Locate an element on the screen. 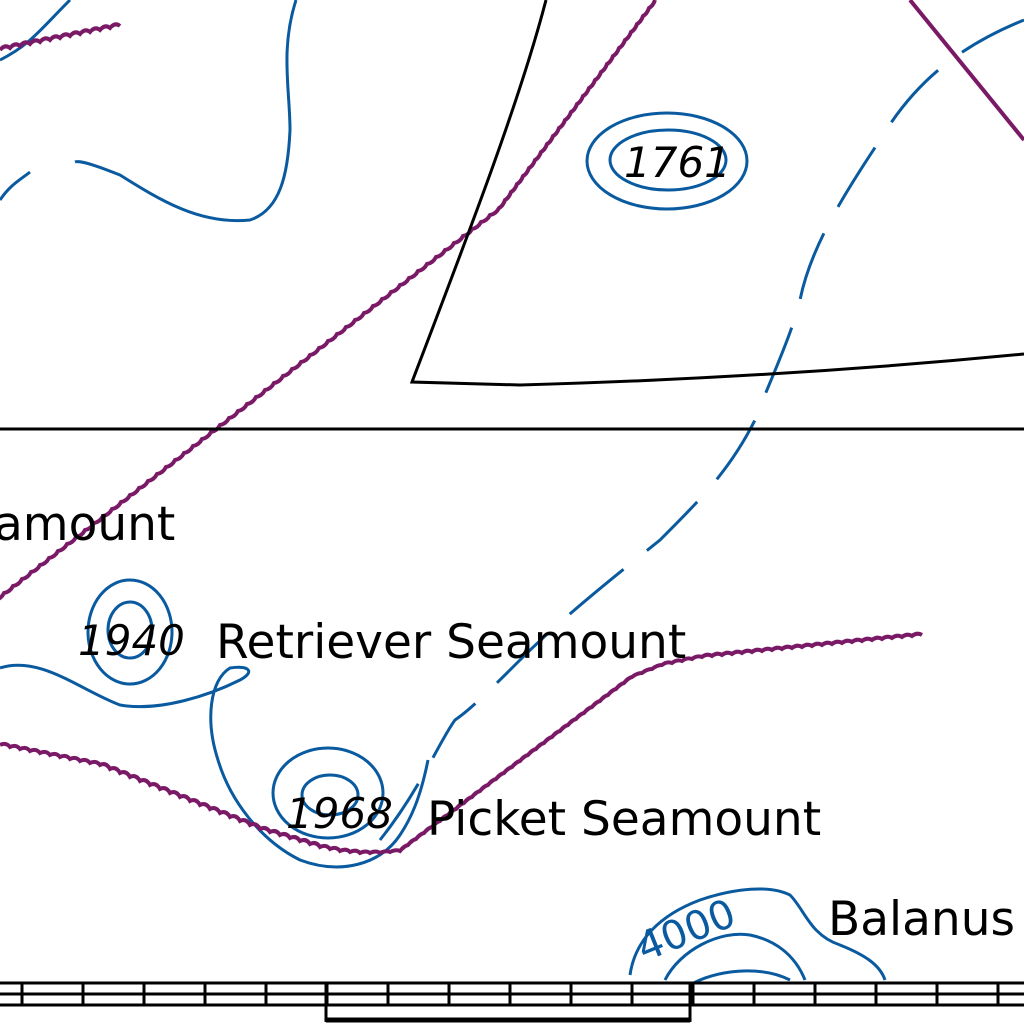 This screenshot has height=1024, width=1024. scale-bar-ticks is located at coordinates (510, 994).